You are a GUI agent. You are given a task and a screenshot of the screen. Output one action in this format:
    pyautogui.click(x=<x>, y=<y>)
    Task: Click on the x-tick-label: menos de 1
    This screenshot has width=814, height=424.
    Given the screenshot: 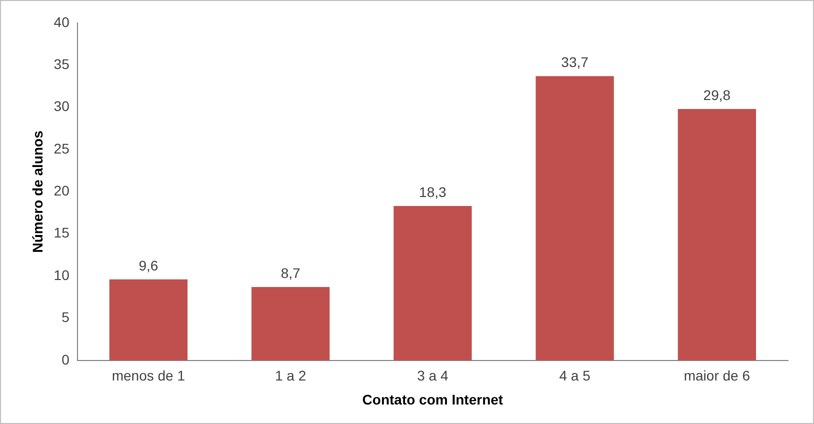 What is the action you would take?
    pyautogui.click(x=149, y=376)
    